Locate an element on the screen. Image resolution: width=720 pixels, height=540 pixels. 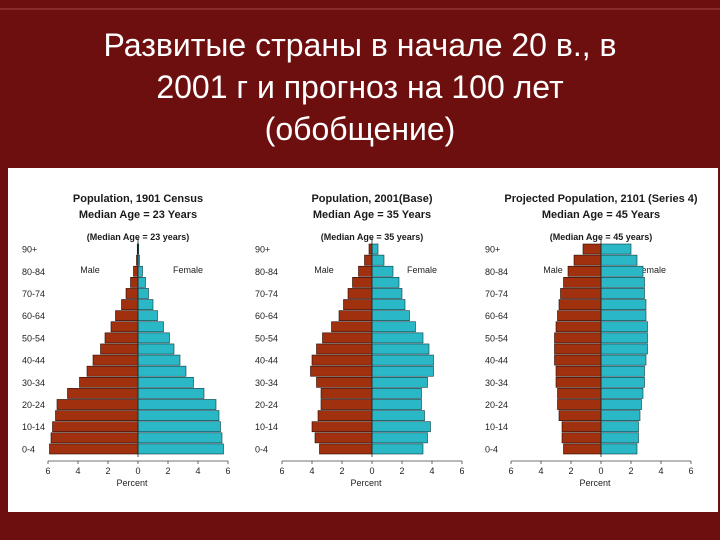
pyramid-1-y-tick-10-14: 10-14 is located at coordinates (33, 427).